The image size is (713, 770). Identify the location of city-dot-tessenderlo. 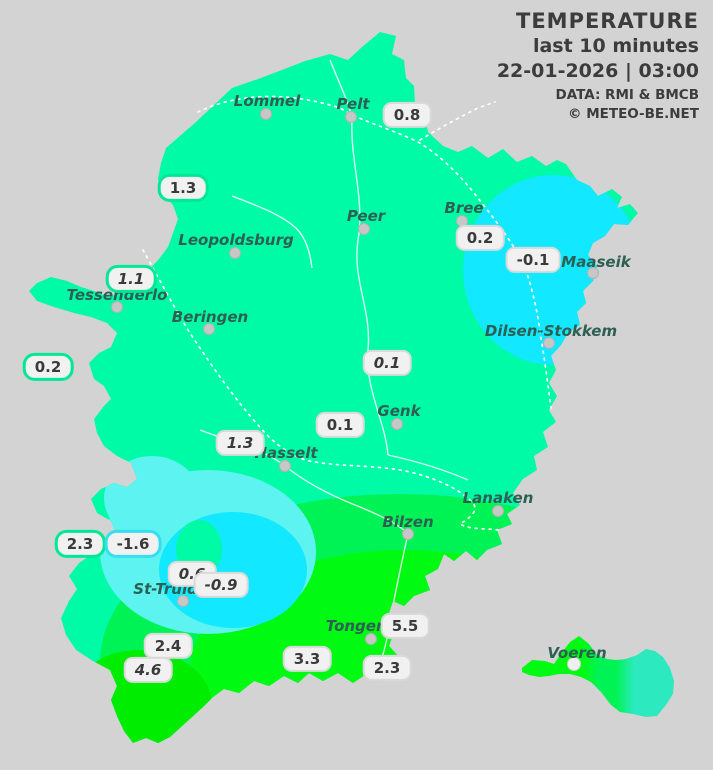
(117, 307).